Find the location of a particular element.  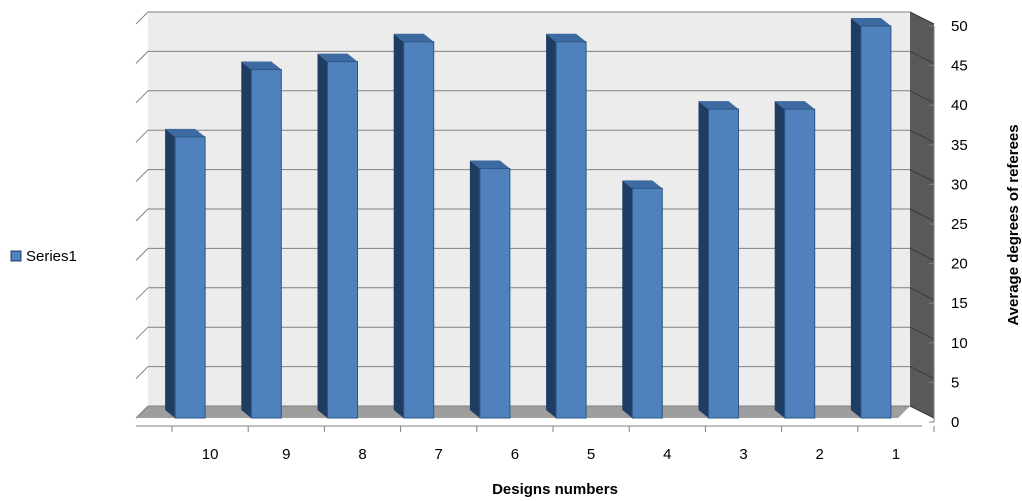

x-tick-label: 1 is located at coordinates (896, 454).